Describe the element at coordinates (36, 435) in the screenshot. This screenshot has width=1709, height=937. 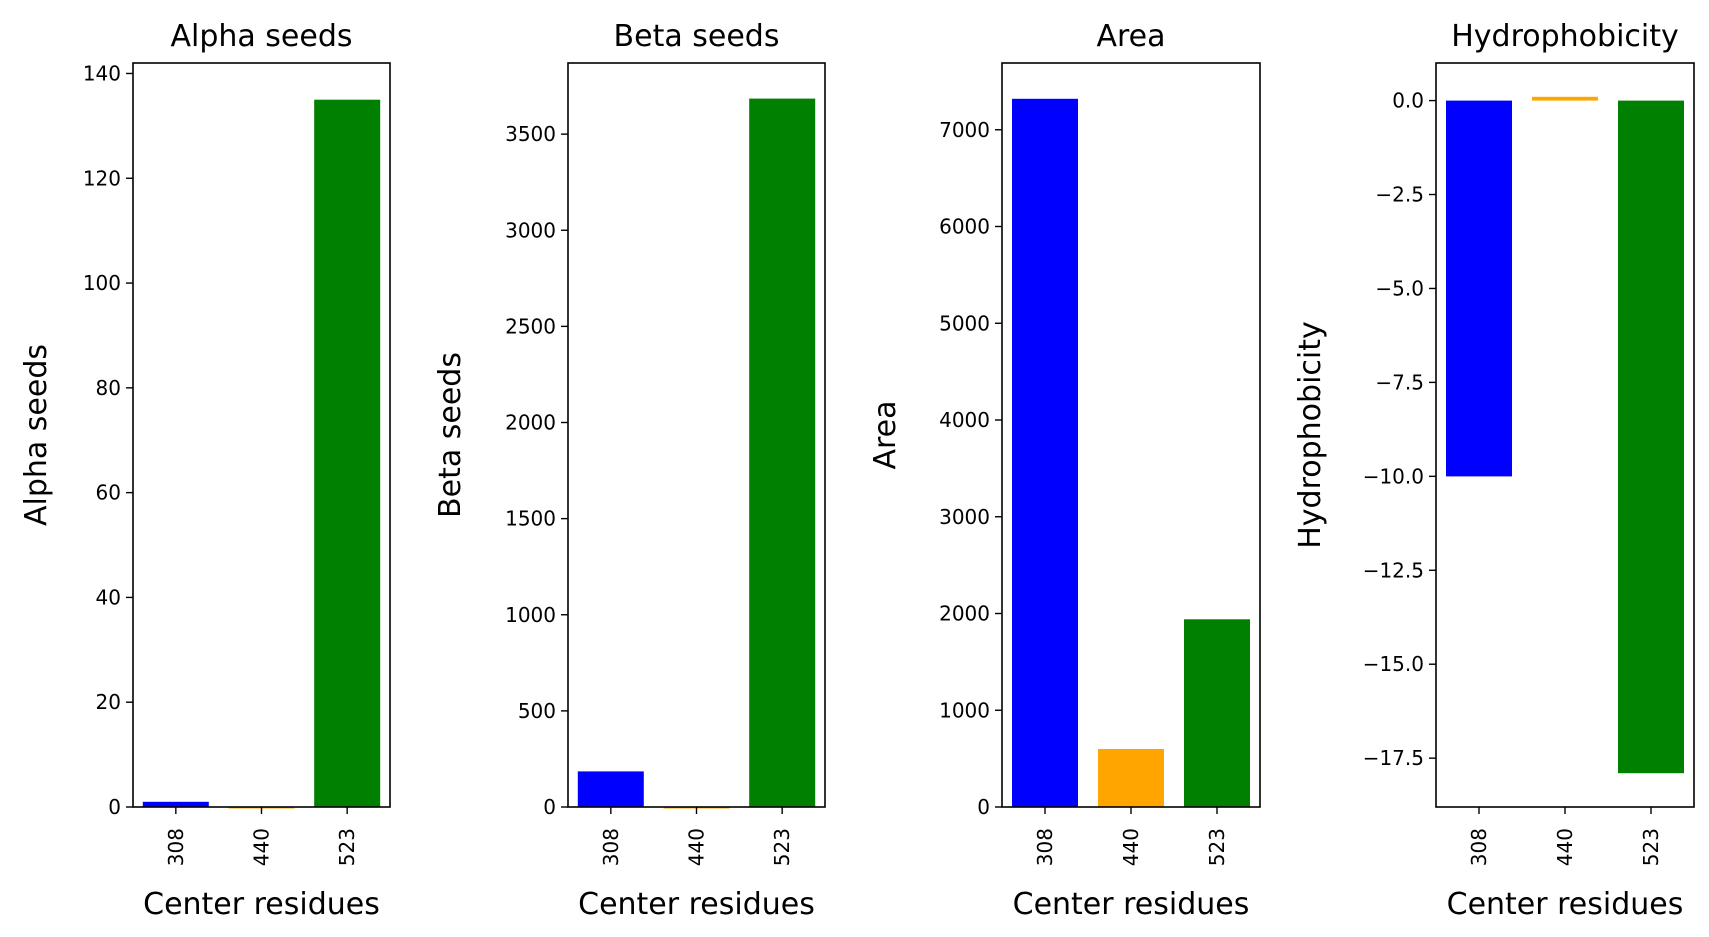
I see `y-axis-title: Alpha seeds` at that location.